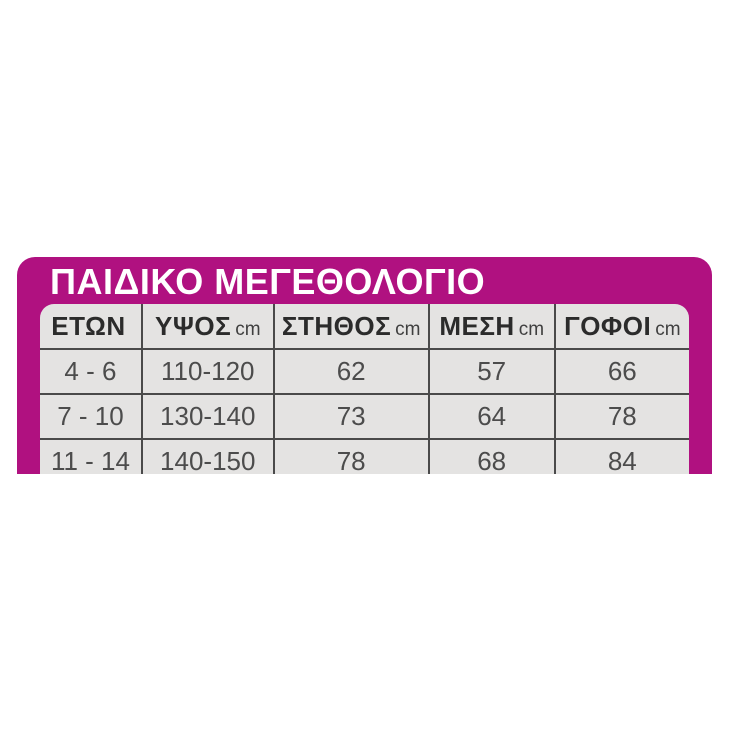 The width and height of the screenshot is (730, 730). I want to click on table-cell: 68, so click(492, 456).